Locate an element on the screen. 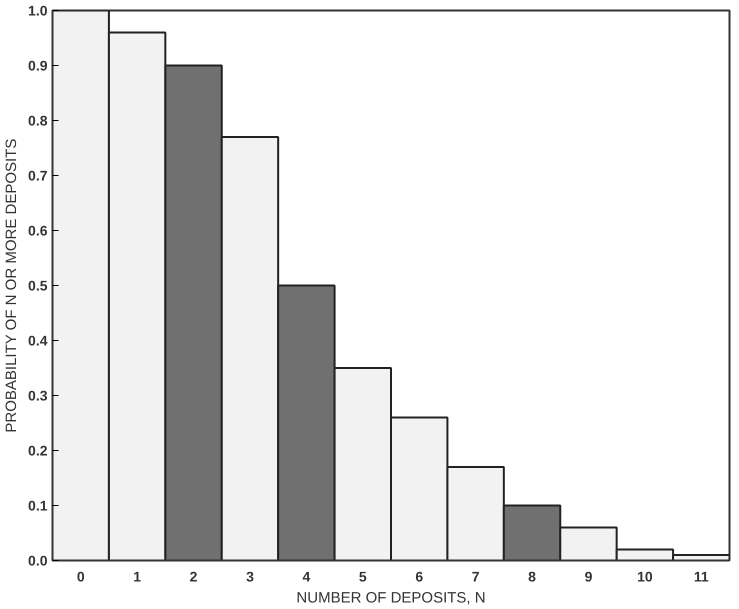  y-tick-label: 0.0 is located at coordinates (38, 560).